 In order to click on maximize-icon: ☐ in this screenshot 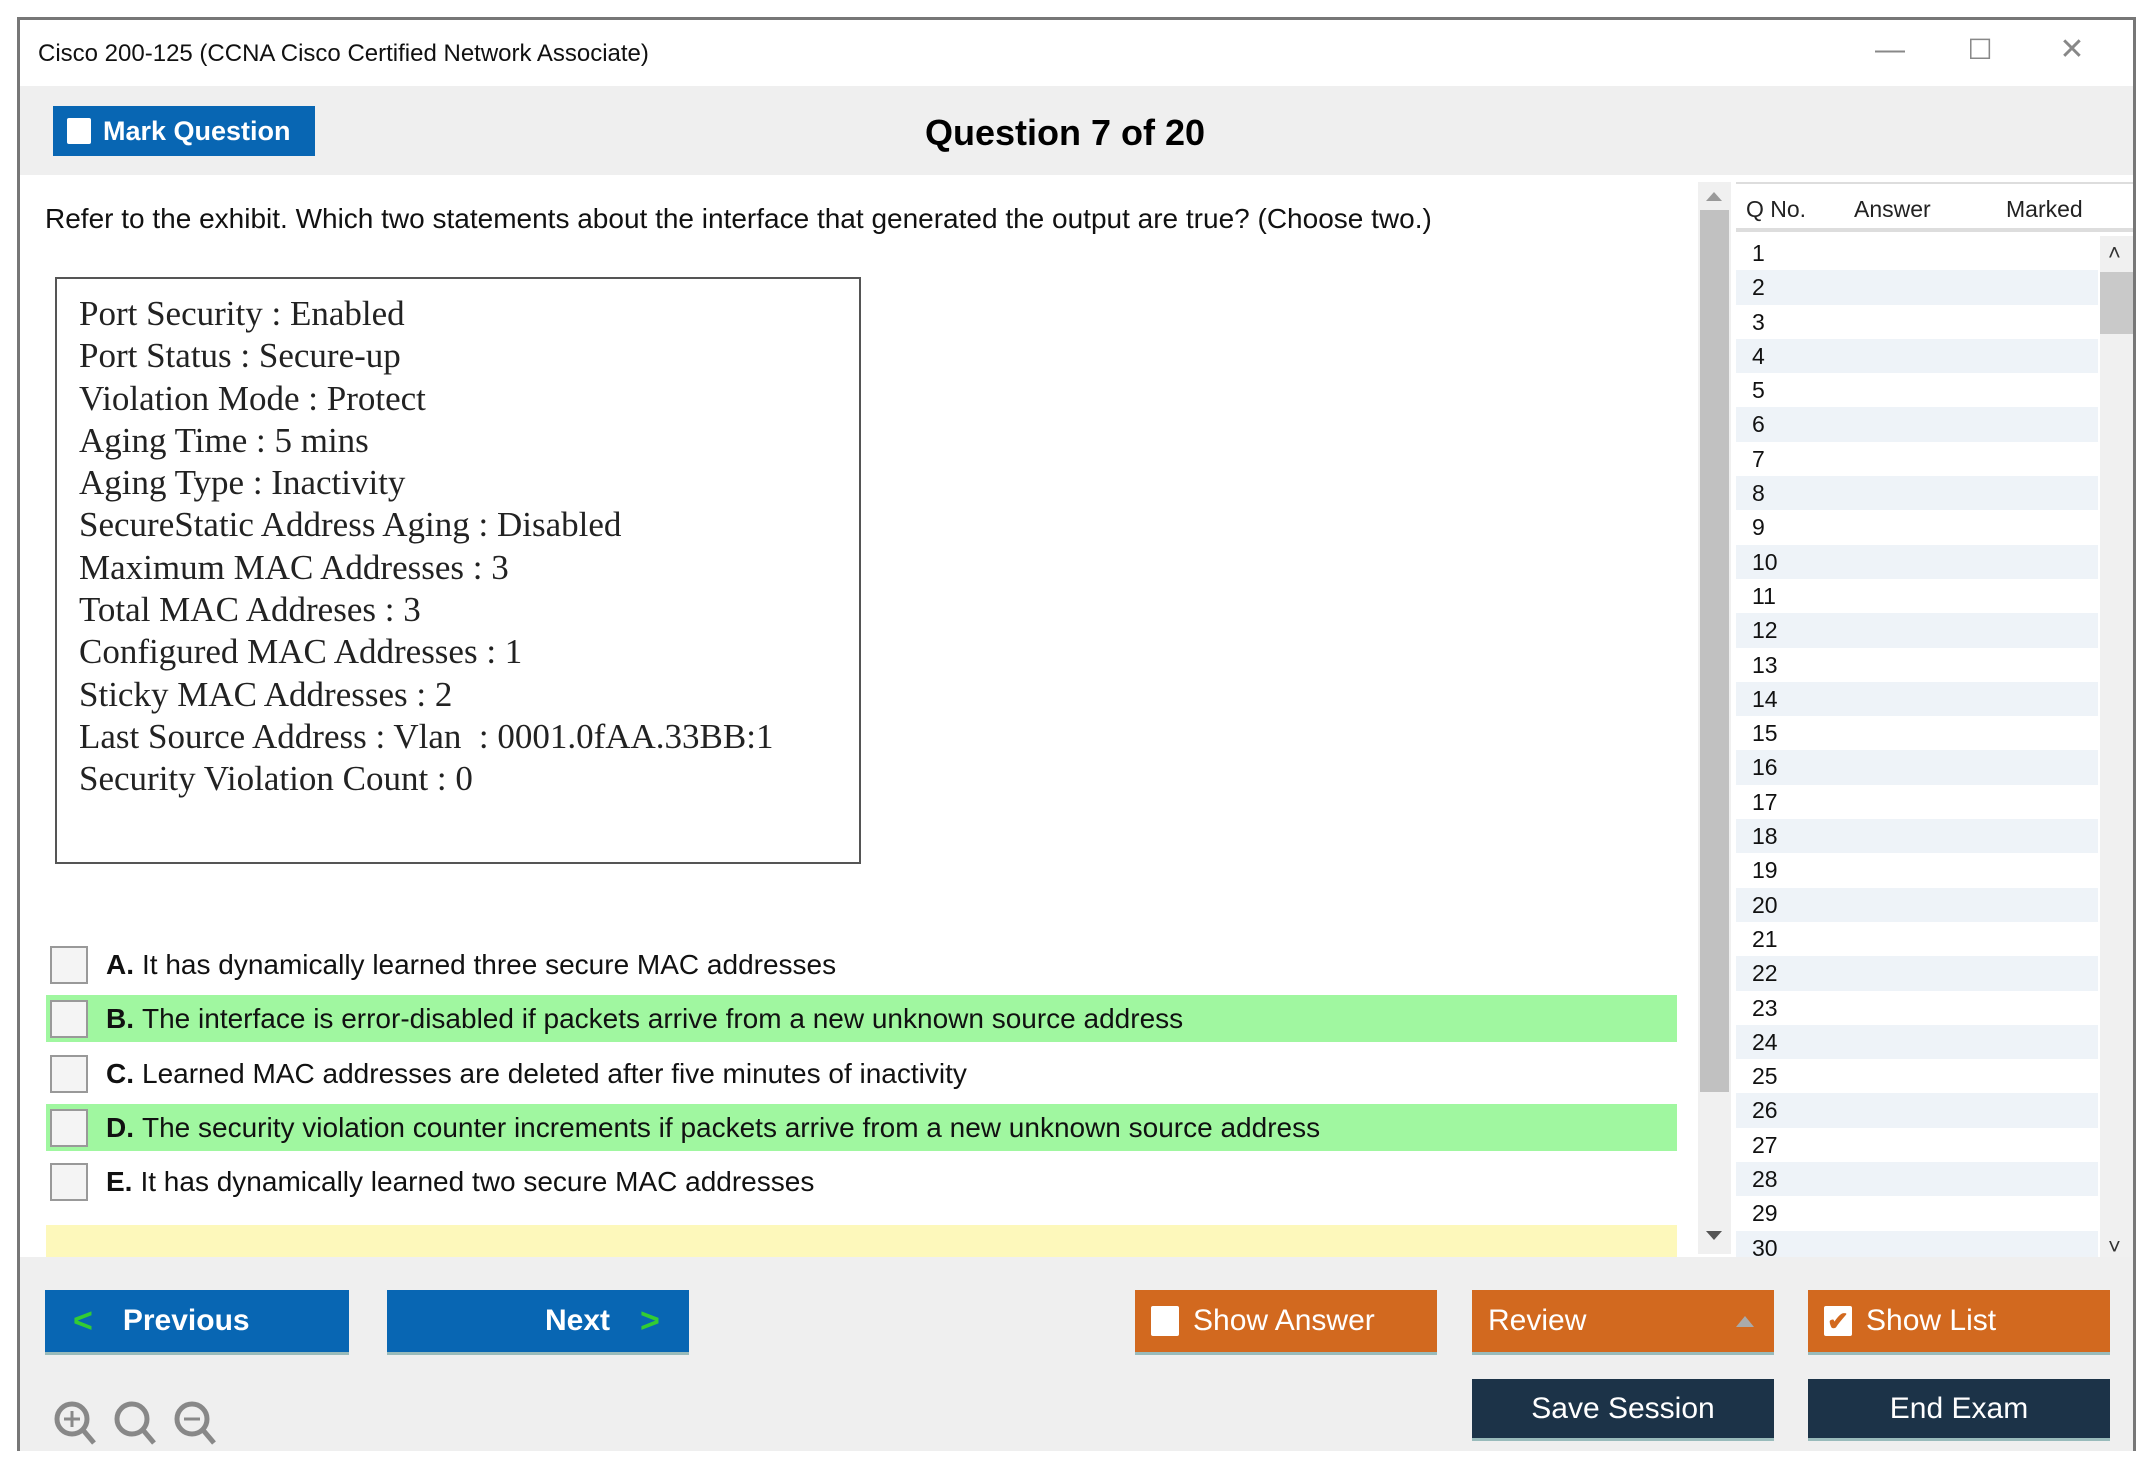, I will do `click(1980, 49)`.